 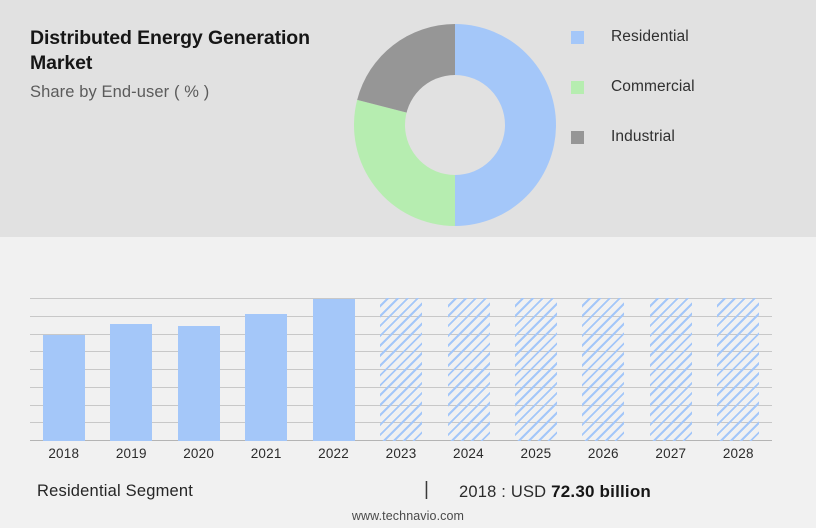 I want to click on footer-value-prefix: 2018 : USD, so click(x=505, y=492).